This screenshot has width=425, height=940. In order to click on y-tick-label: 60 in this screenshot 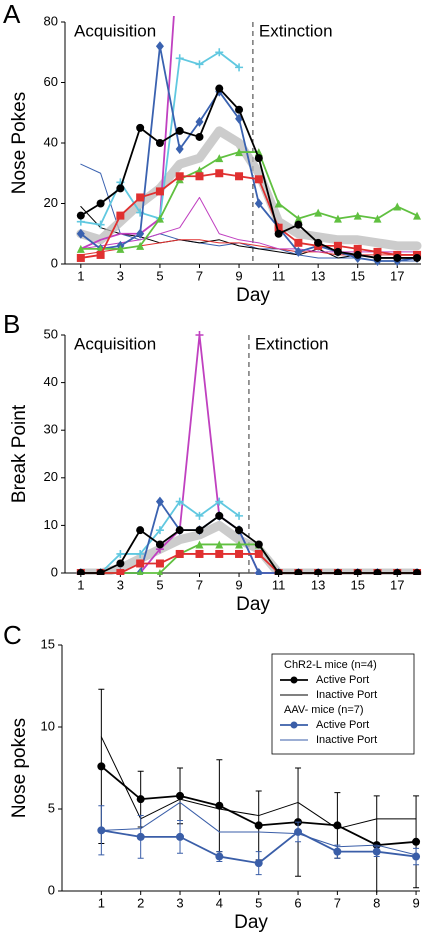, I will do `click(51, 81)`.